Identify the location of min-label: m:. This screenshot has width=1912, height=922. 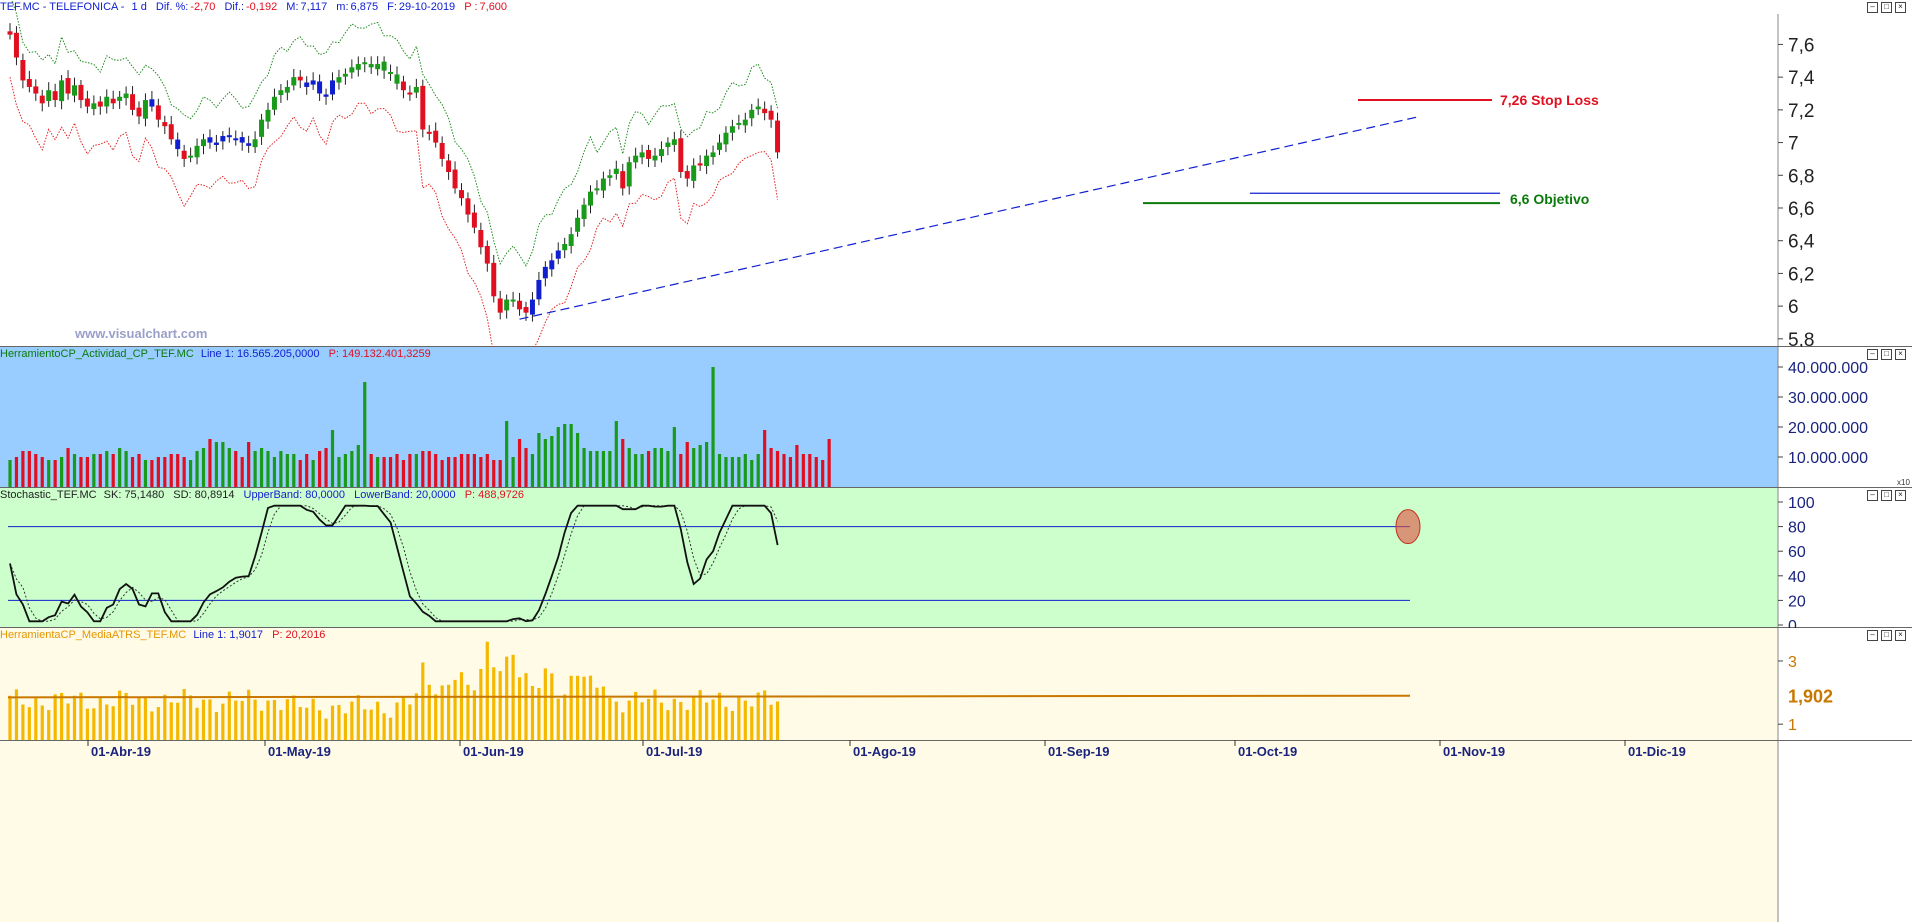
(342, 7).